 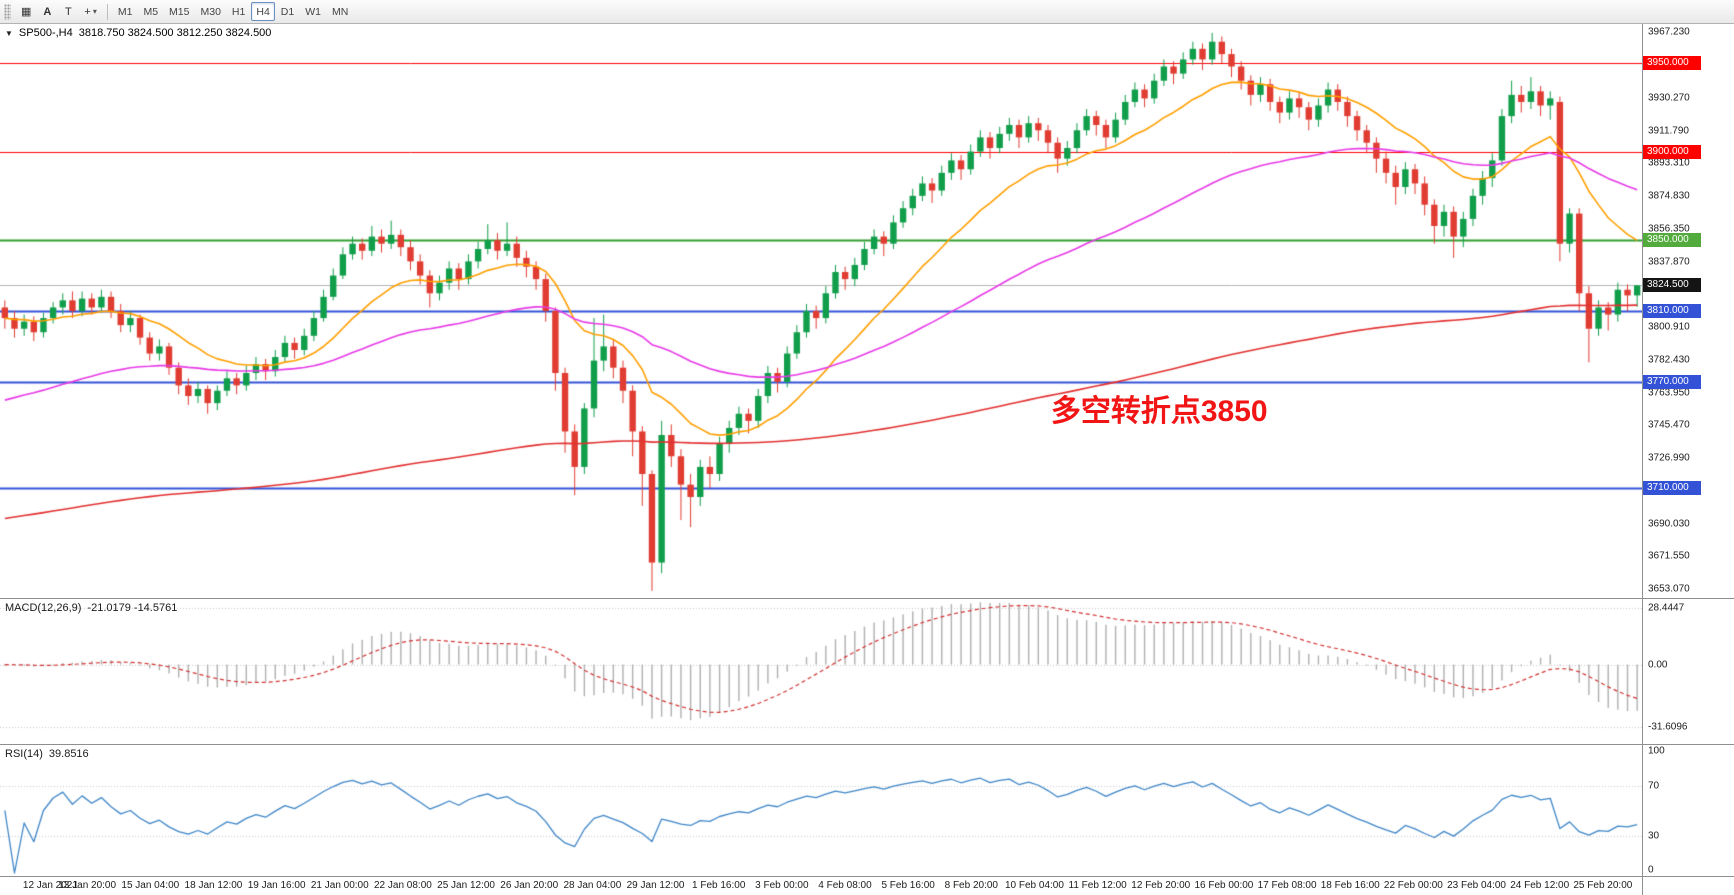 I want to click on price-axis-tick: 3893.310, so click(x=1669, y=163).